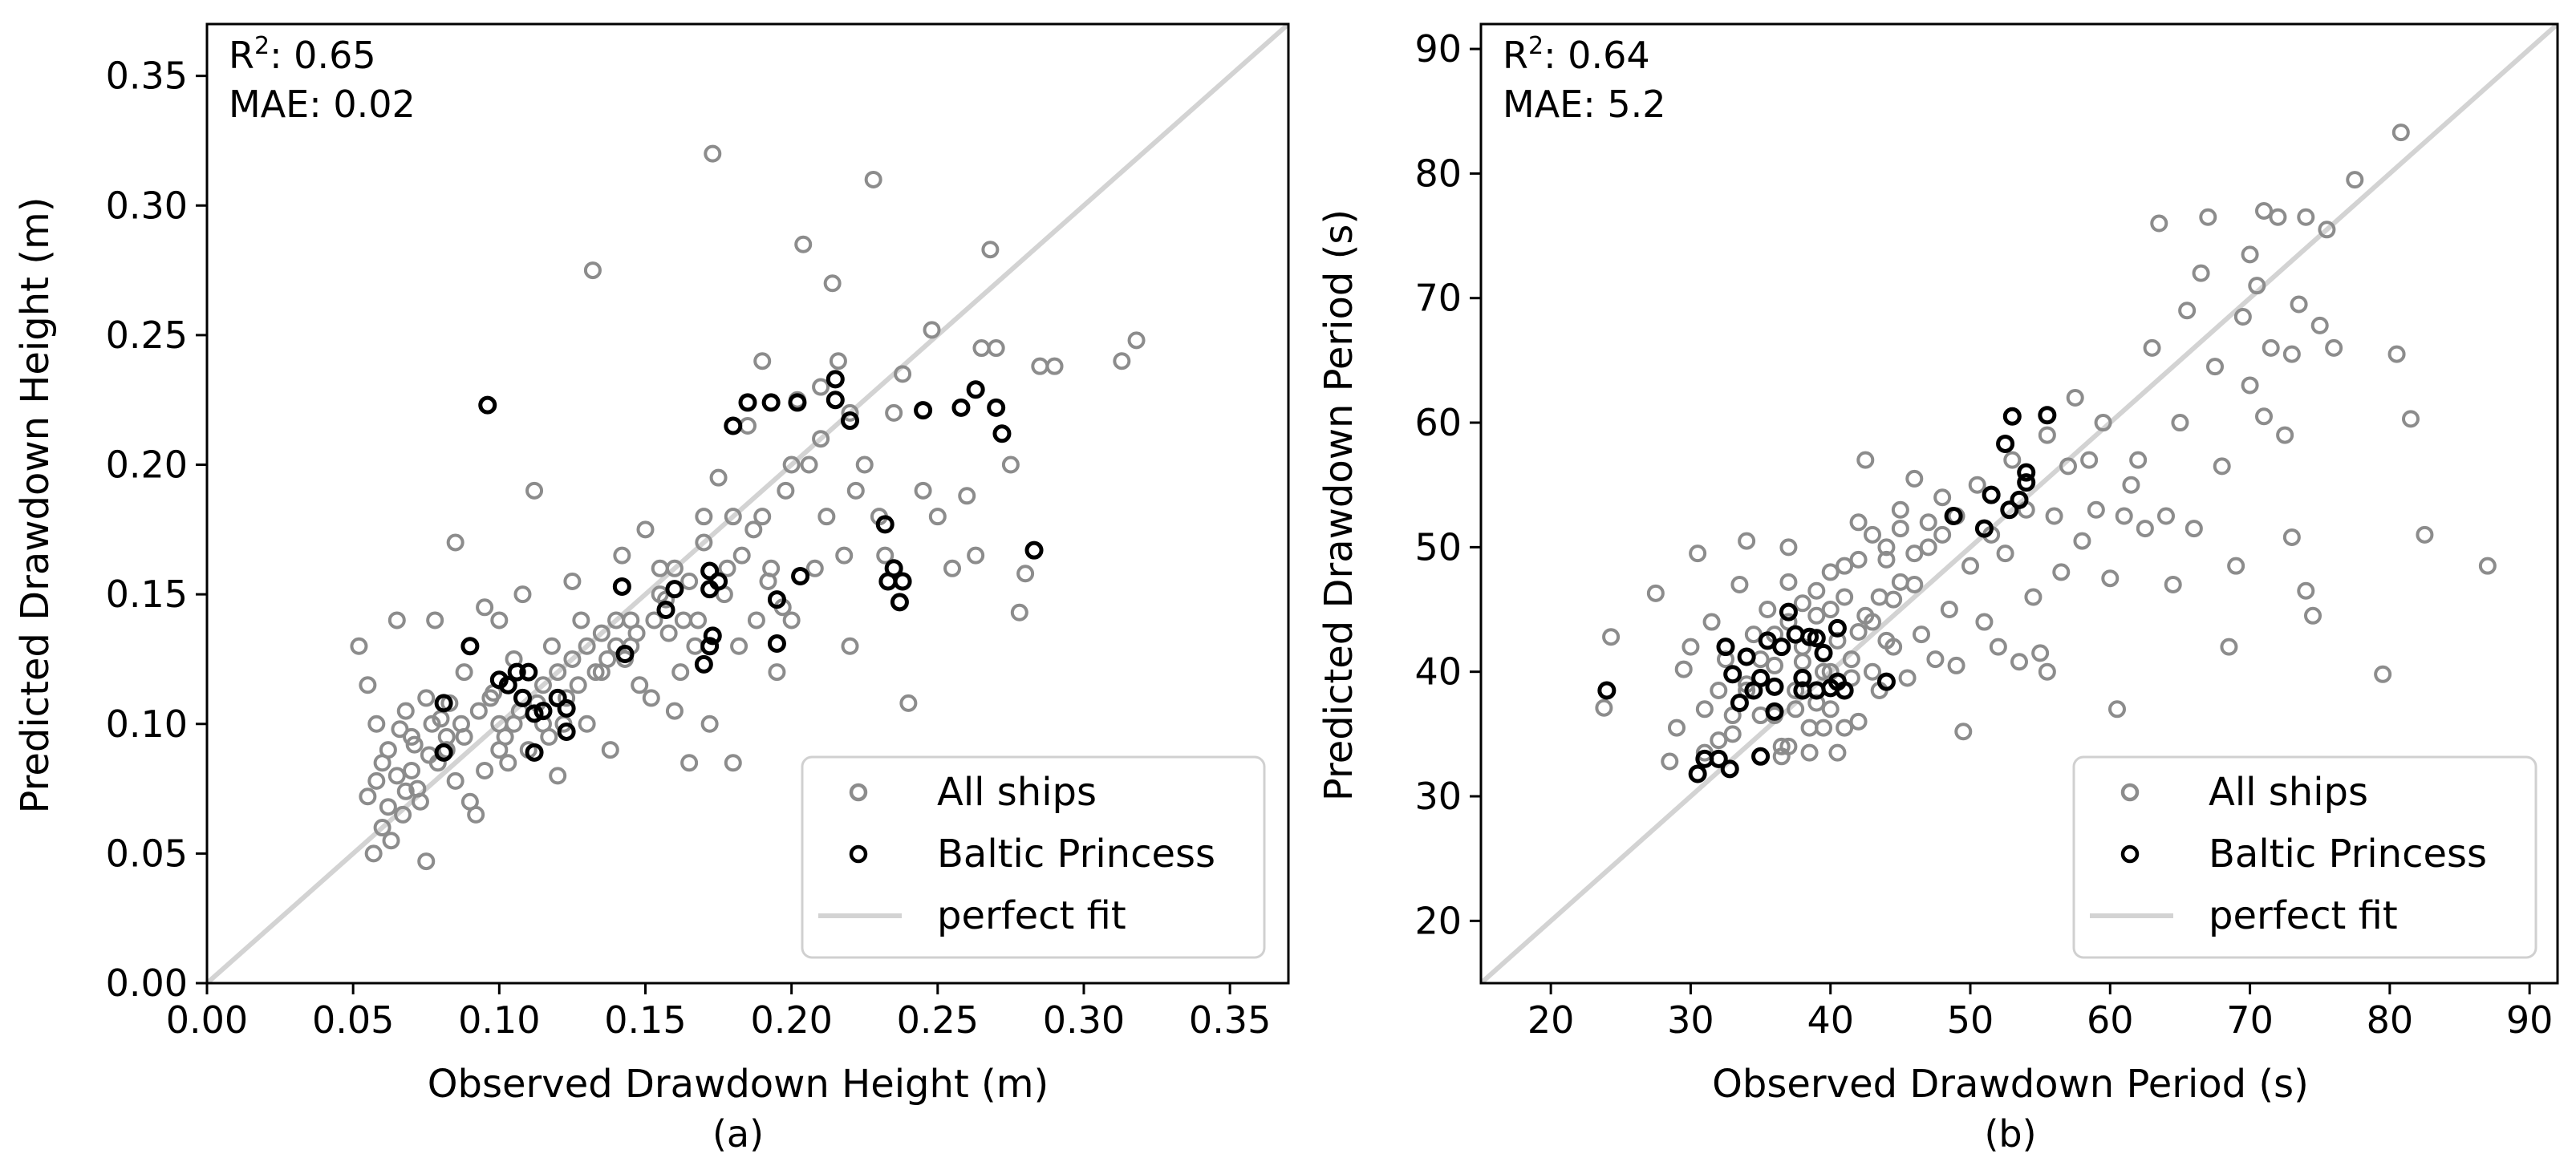  I want to click on panel-b-x-tick-label: 90, so click(2530, 1020).